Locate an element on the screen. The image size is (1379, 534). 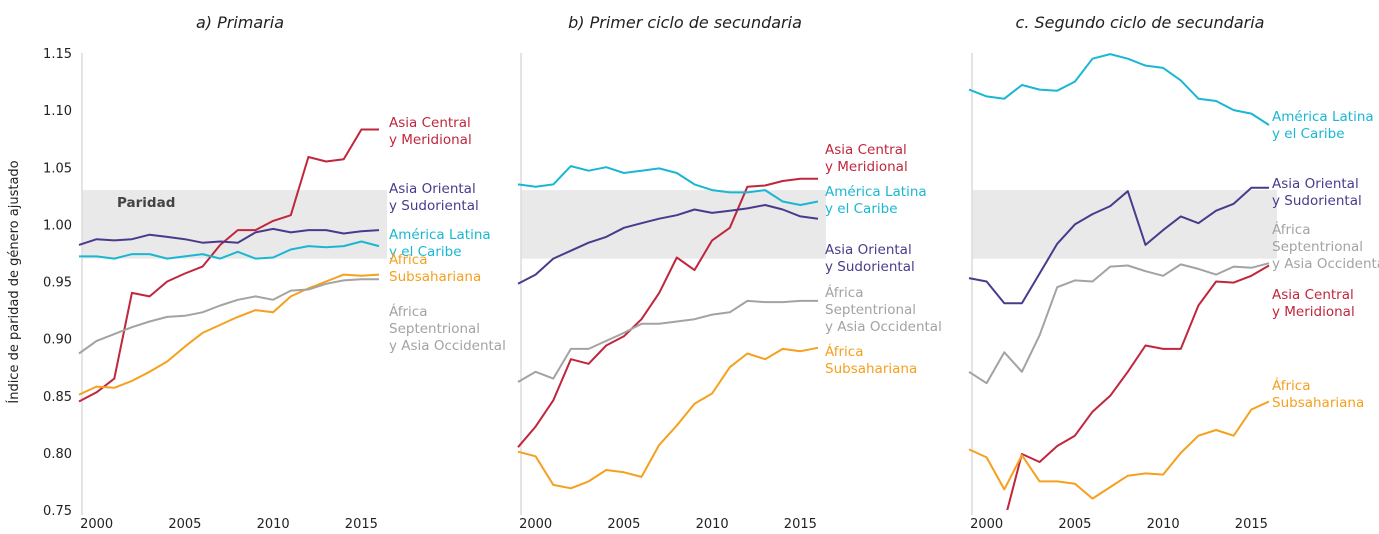
parity-label: Paridad is located at coordinates (146, 203).